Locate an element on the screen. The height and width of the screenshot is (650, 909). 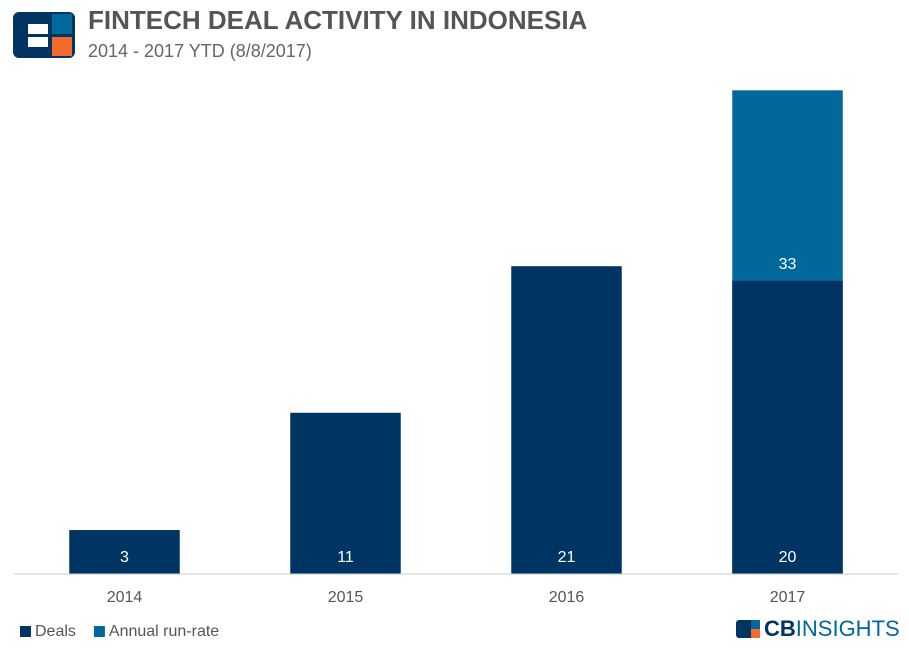
data-label: 20 is located at coordinates (788, 557).